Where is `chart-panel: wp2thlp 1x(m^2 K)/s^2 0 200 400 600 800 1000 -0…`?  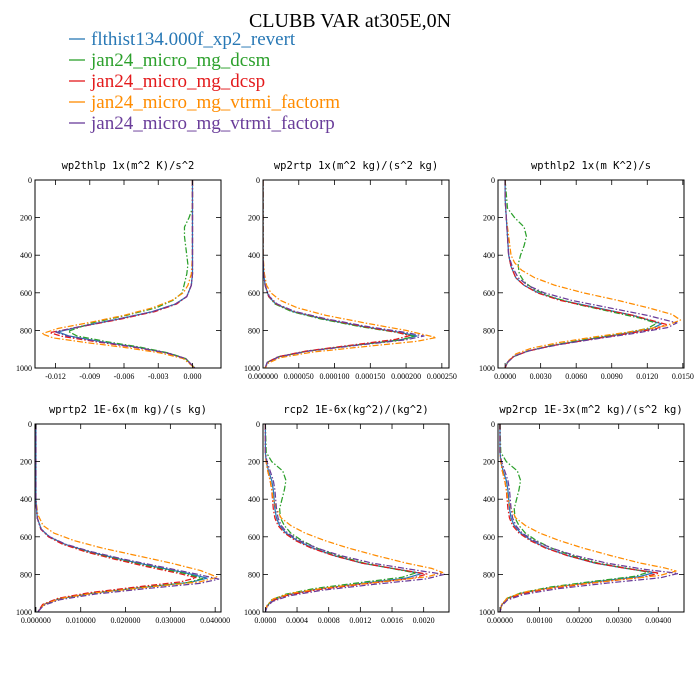 chart-panel: wp2thlp 1x(m^2 K)/s^2 0 200 400 600 800 1000 -0… is located at coordinates (119, 270).